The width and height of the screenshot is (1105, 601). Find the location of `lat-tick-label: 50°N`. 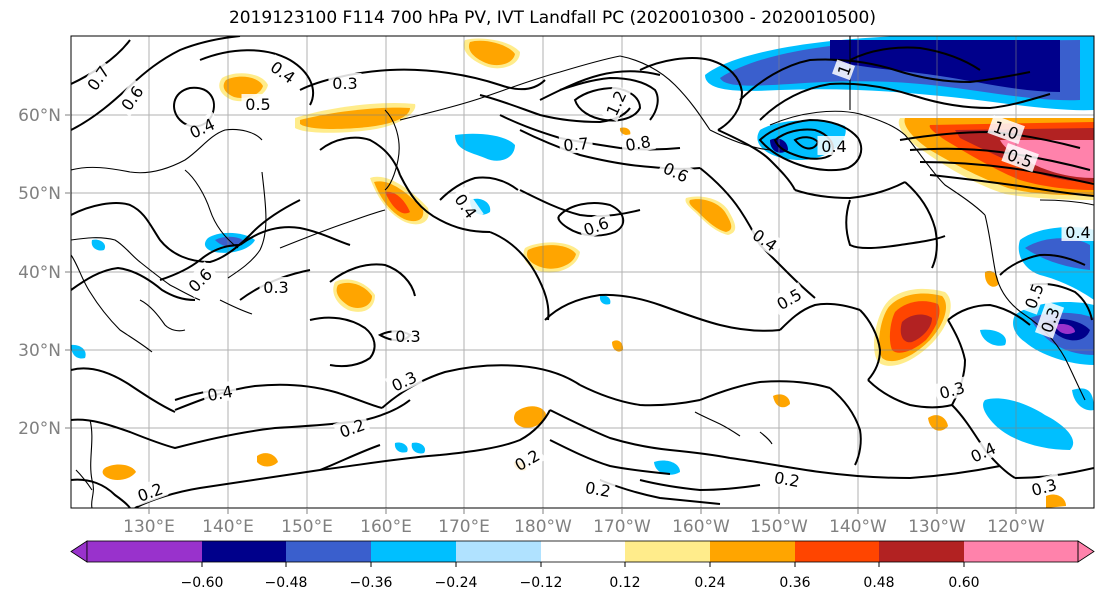

lat-tick-label: 50°N is located at coordinates (39, 194).